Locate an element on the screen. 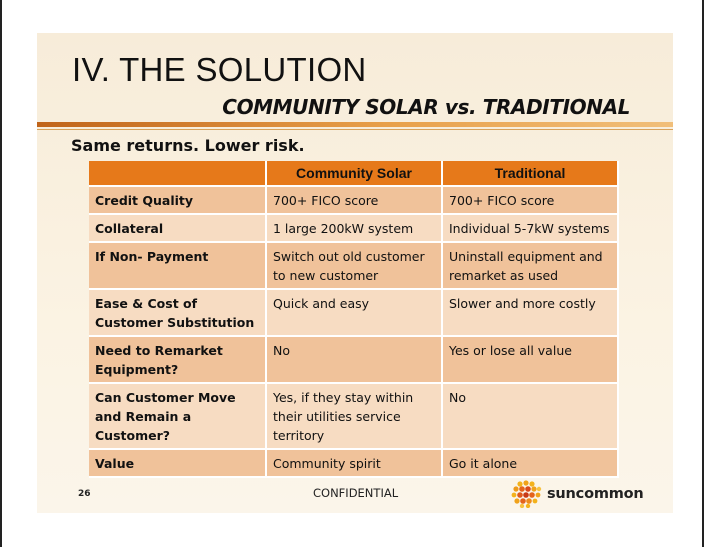  community-cell: 700+ FICO score is located at coordinates (354, 200).